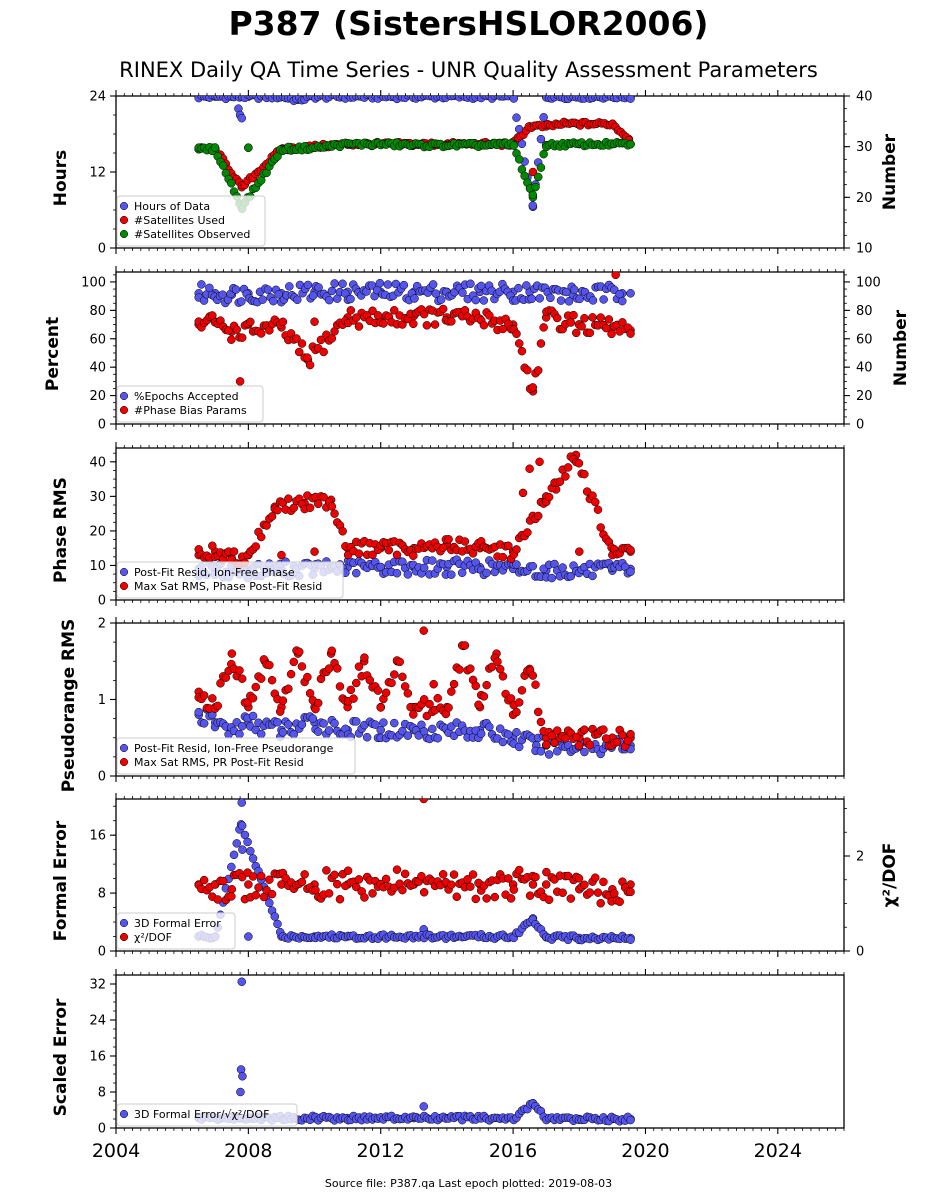 The width and height of the screenshot is (937, 1200). I want to click on y-tick-label: 0, so click(102, 952).